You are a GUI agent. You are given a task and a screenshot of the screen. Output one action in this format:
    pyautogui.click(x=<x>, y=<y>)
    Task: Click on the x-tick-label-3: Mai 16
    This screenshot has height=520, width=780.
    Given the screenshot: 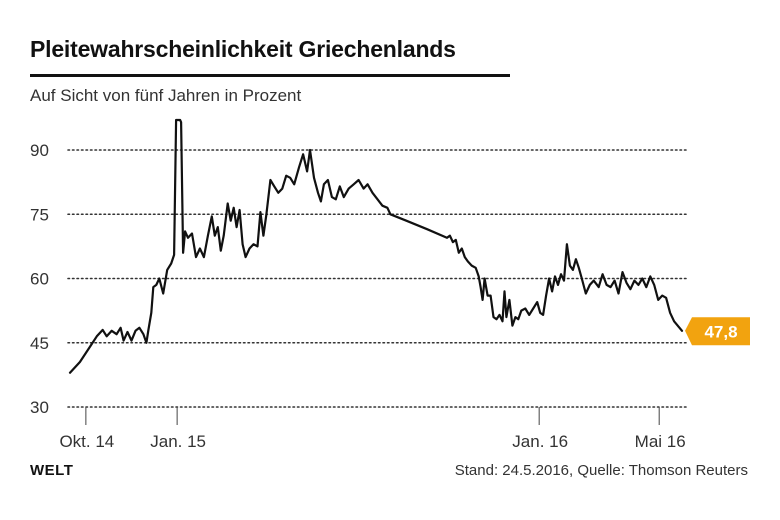 What is the action you would take?
    pyautogui.click(x=660, y=441)
    